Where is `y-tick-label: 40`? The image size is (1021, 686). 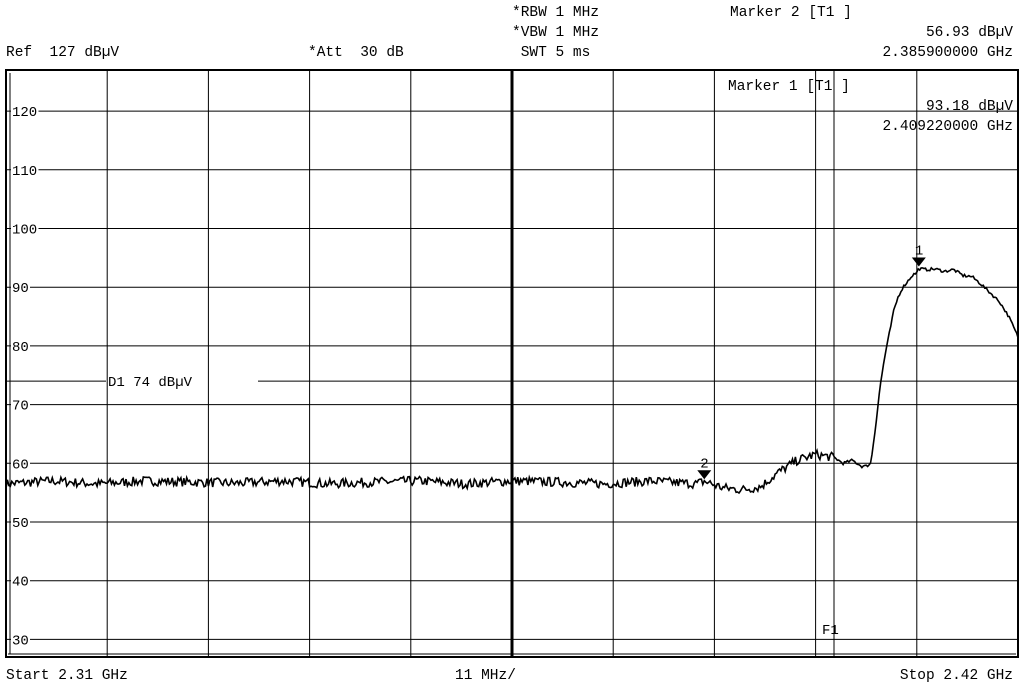 y-tick-label: 40 is located at coordinates (20, 583).